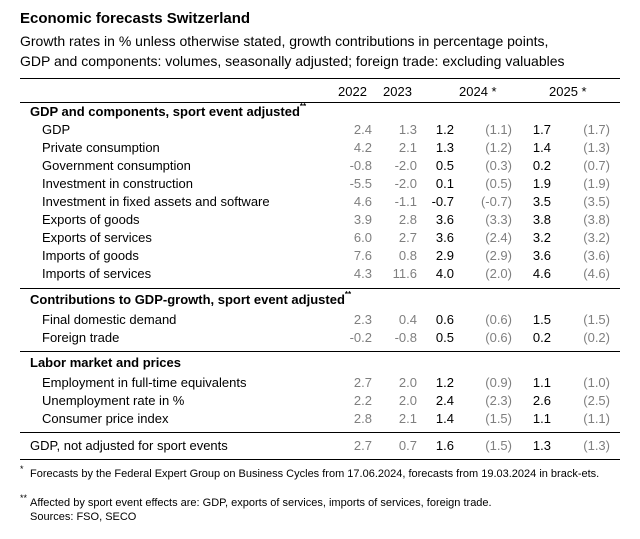 The width and height of the screenshot is (640, 539). What do you see at coordinates (496, 201) in the screenshot?
I see `cell-2024-prev: (-0.7)` at bounding box center [496, 201].